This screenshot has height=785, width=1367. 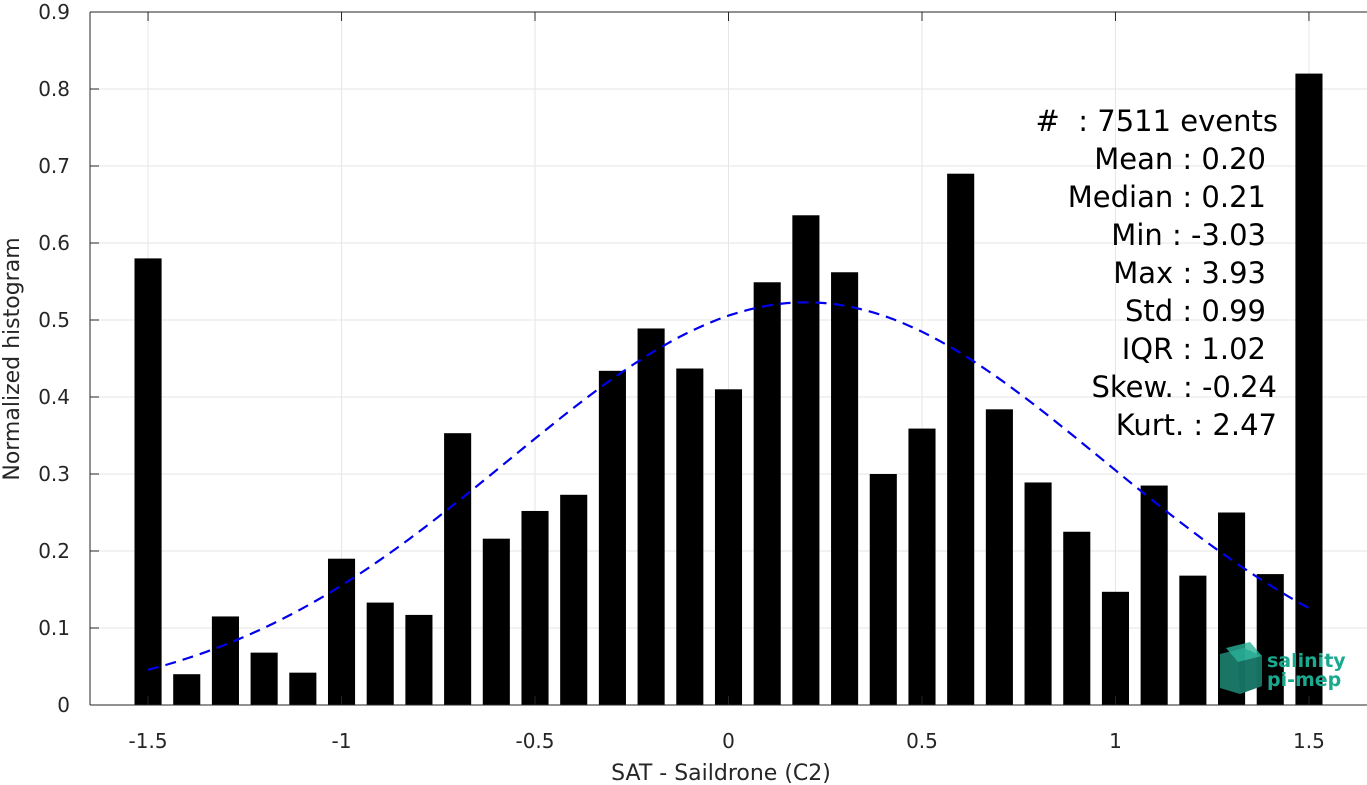 I want to click on stat-line: IQR : 1.02, so click(x=1194, y=349).